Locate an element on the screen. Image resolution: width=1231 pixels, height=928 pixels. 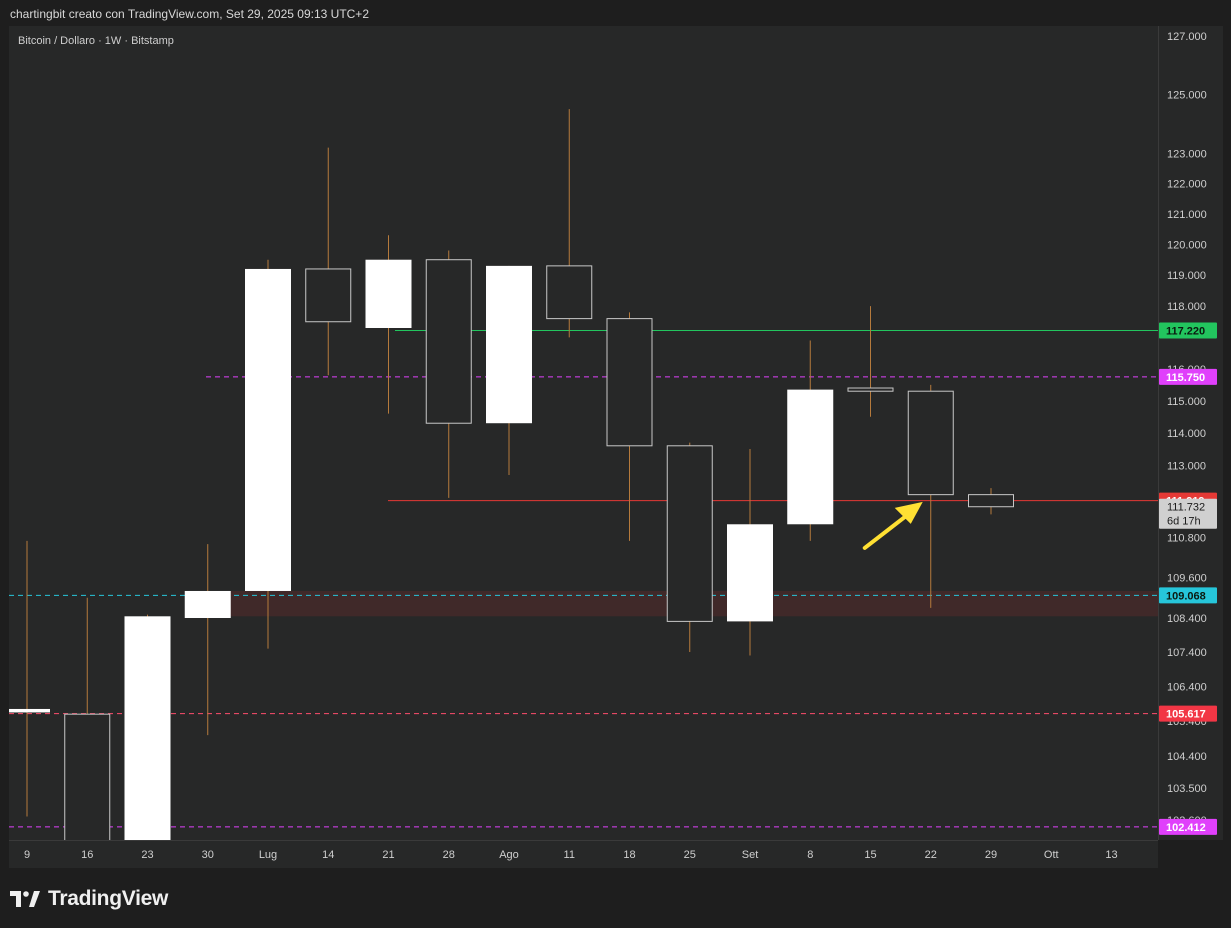
annotation-arrow-head is located at coordinates (908, 512).